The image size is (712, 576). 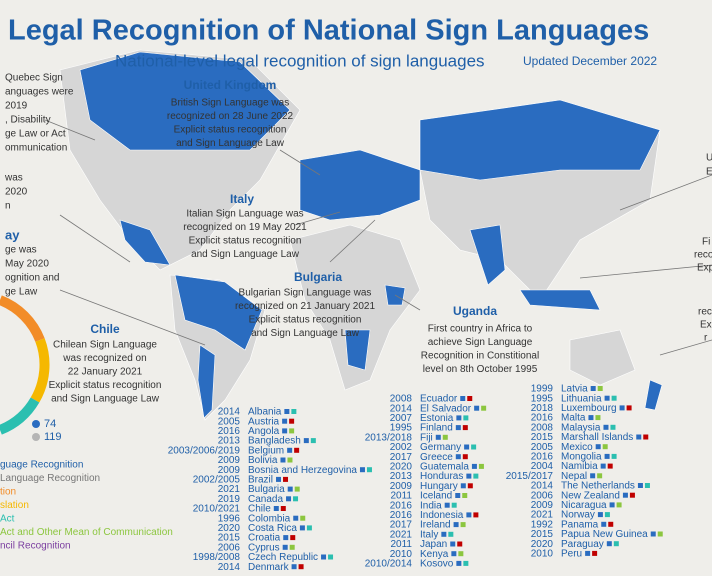 What do you see at coordinates (540, 140) in the screenshot?
I see `russia` at bounding box center [540, 140].